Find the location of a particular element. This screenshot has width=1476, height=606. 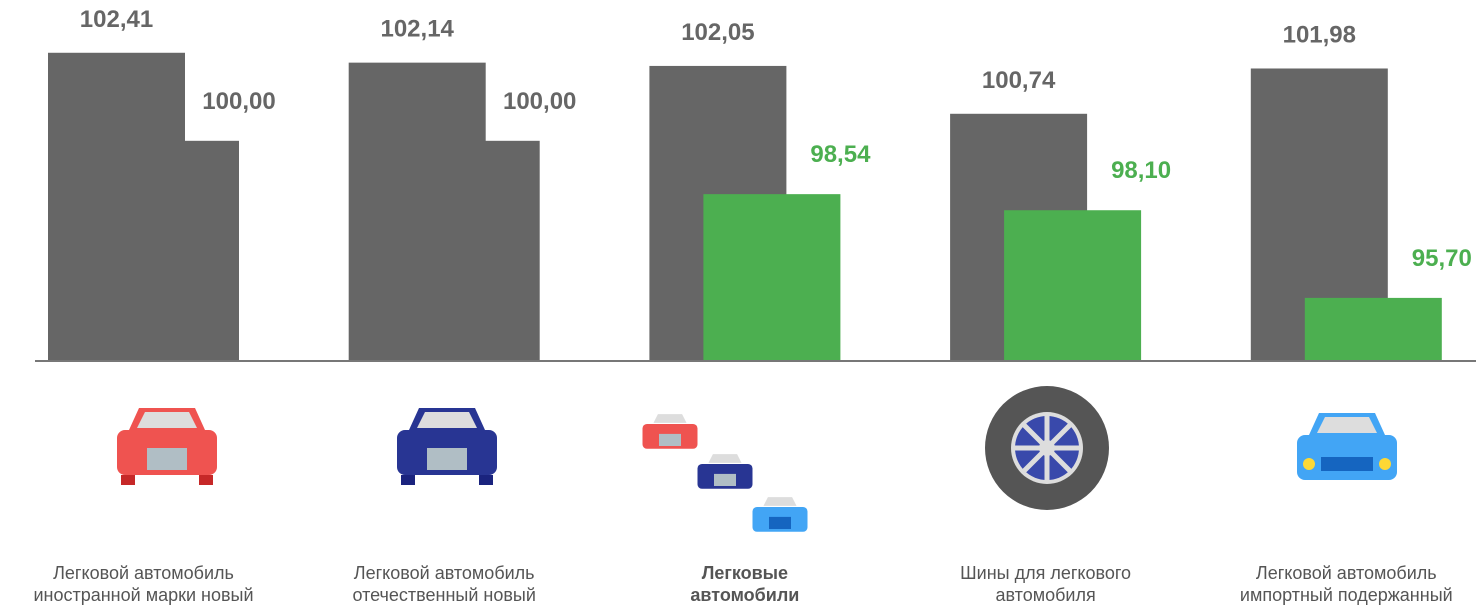

value-label: 95,70 is located at coordinates (1442, 258).